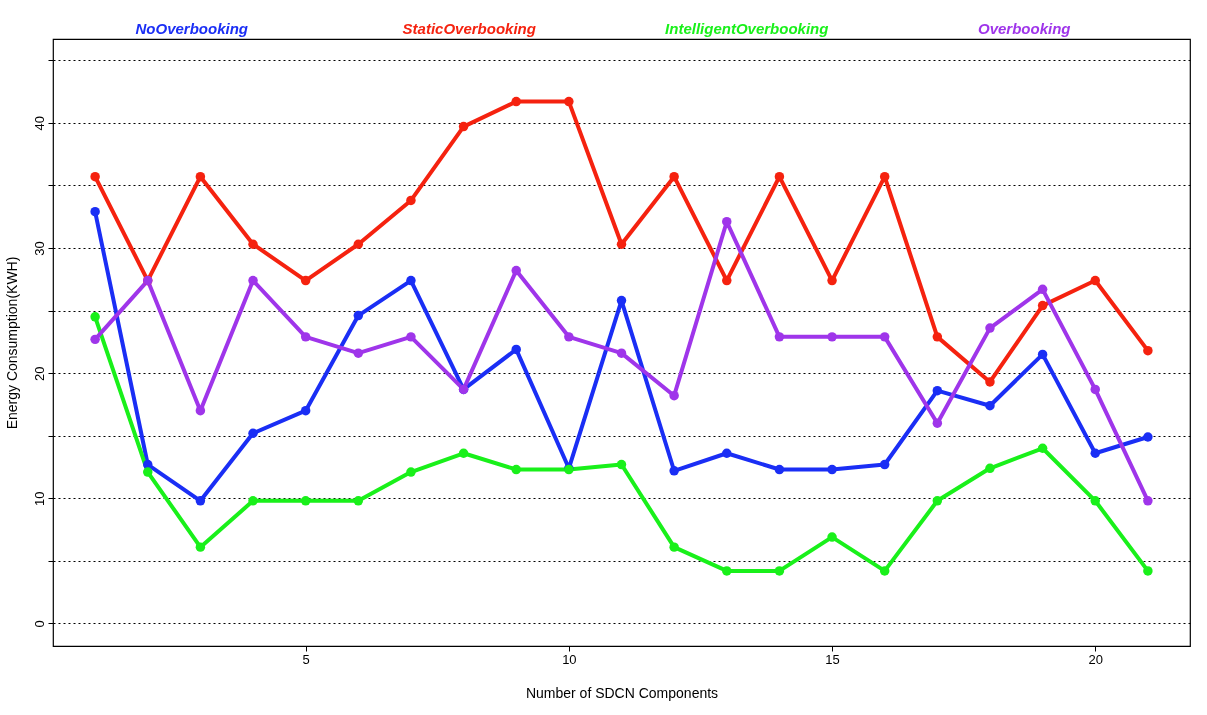 The height and width of the screenshot is (715, 1207). I want to click on x-axis-title: Number of SDCN Components, so click(622, 692).